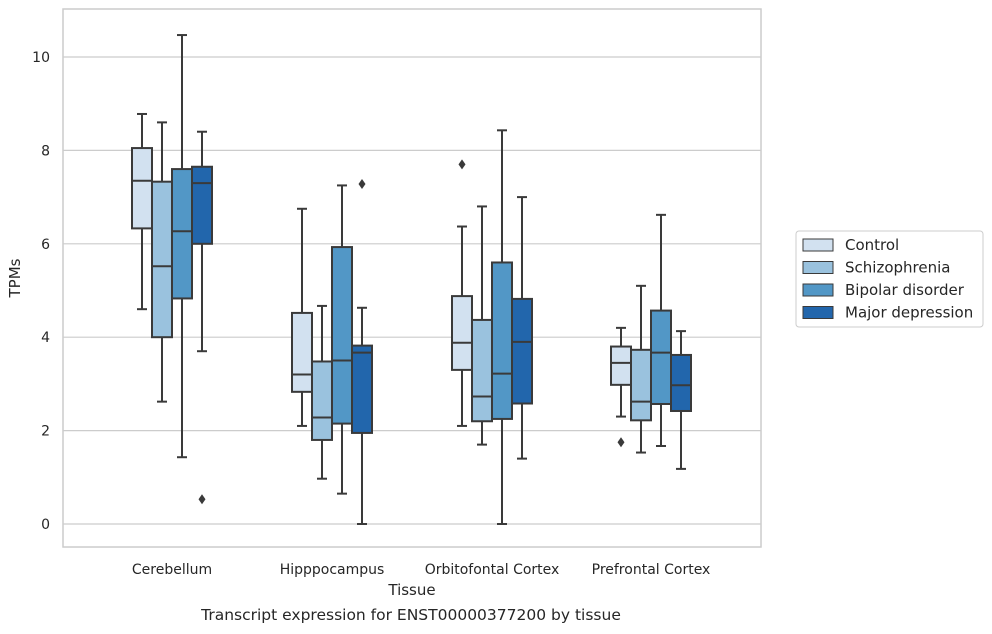 This screenshot has width=992, height=634. Describe the element at coordinates (909, 313) in the screenshot. I see `legend-label: Major depression` at that location.